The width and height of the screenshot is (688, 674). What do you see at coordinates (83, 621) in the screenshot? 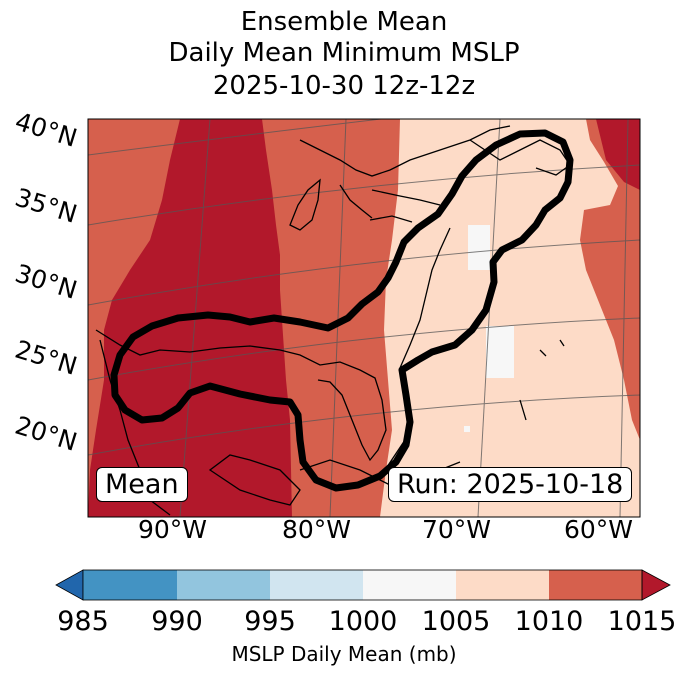
I see `colorbar-tick-985: 985` at bounding box center [83, 621].